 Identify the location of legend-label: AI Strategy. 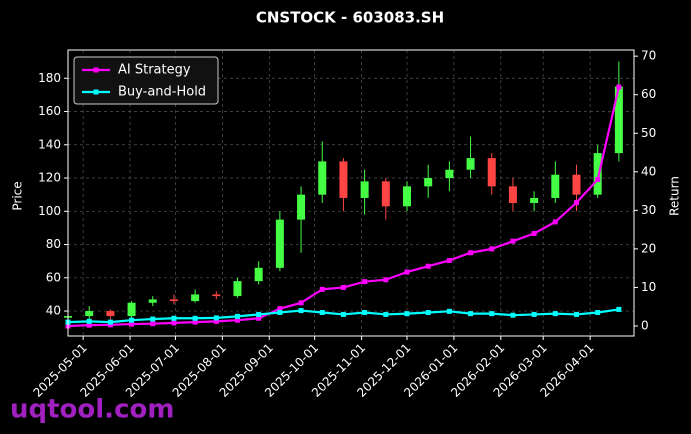
(154, 70).